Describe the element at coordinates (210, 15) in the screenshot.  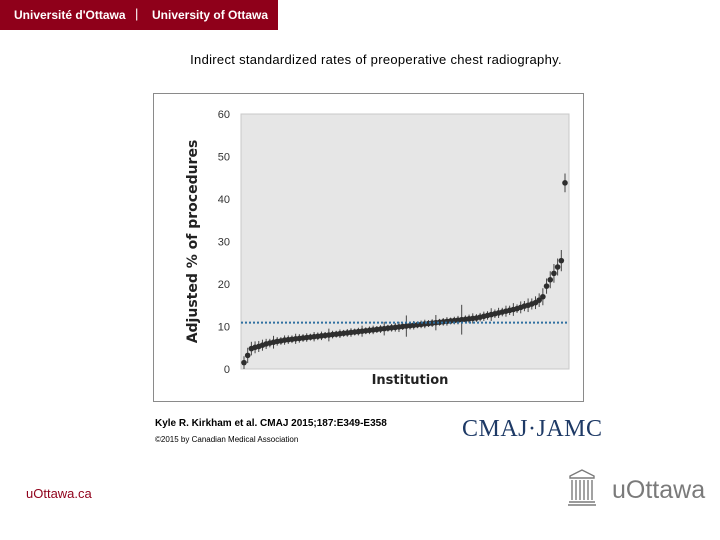
I see `header-label-english: University of Ottawa` at that location.